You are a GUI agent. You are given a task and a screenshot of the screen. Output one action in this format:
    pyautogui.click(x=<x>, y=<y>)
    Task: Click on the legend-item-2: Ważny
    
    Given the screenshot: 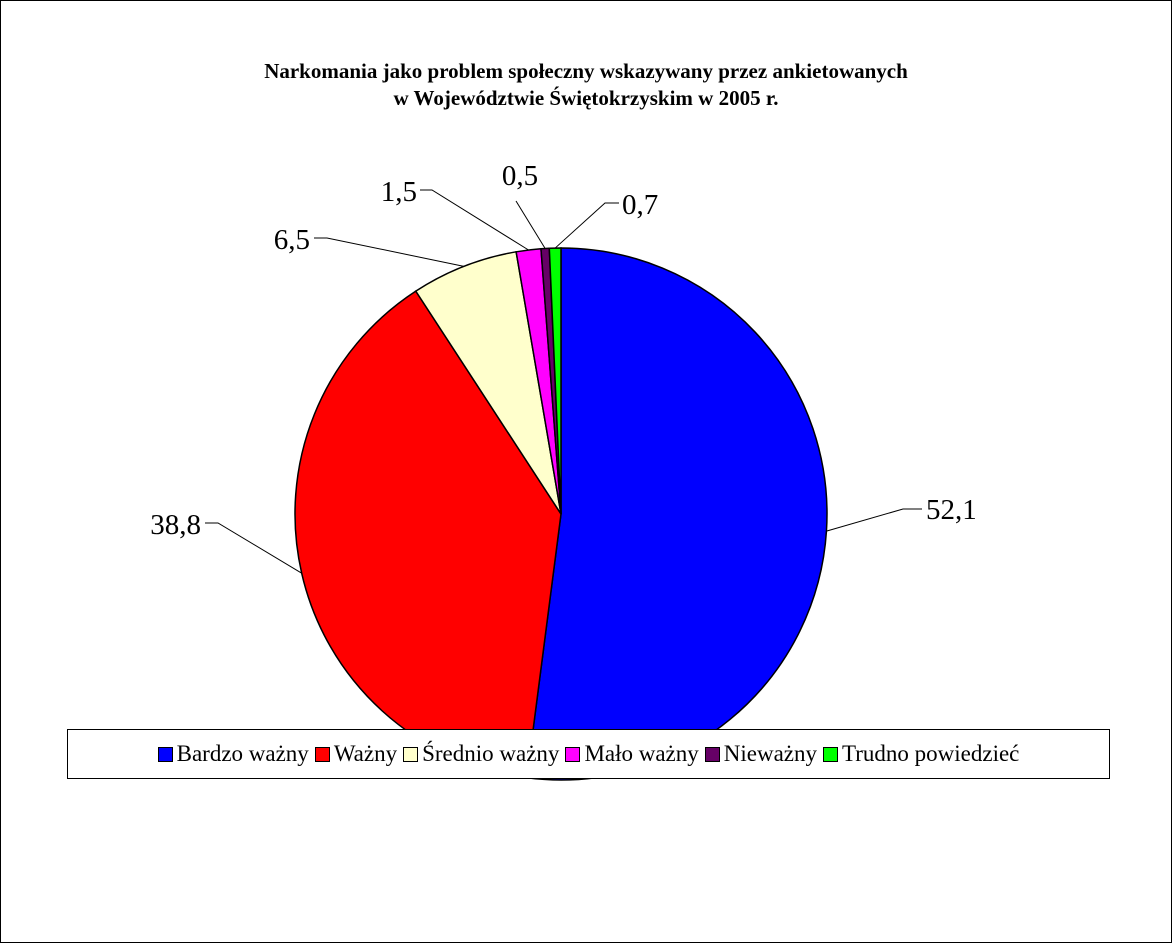 What is the action you would take?
    pyautogui.click(x=356, y=754)
    